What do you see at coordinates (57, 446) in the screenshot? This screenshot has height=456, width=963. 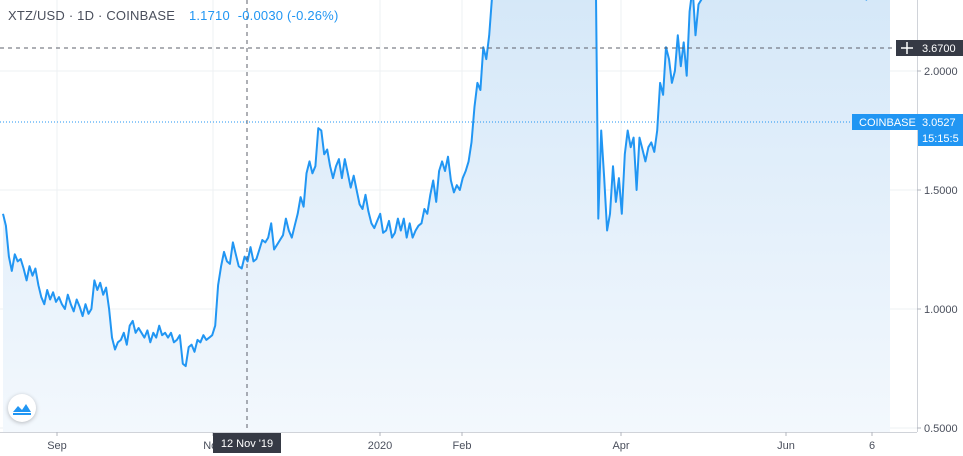 I see `x-tick-label: Sep` at bounding box center [57, 446].